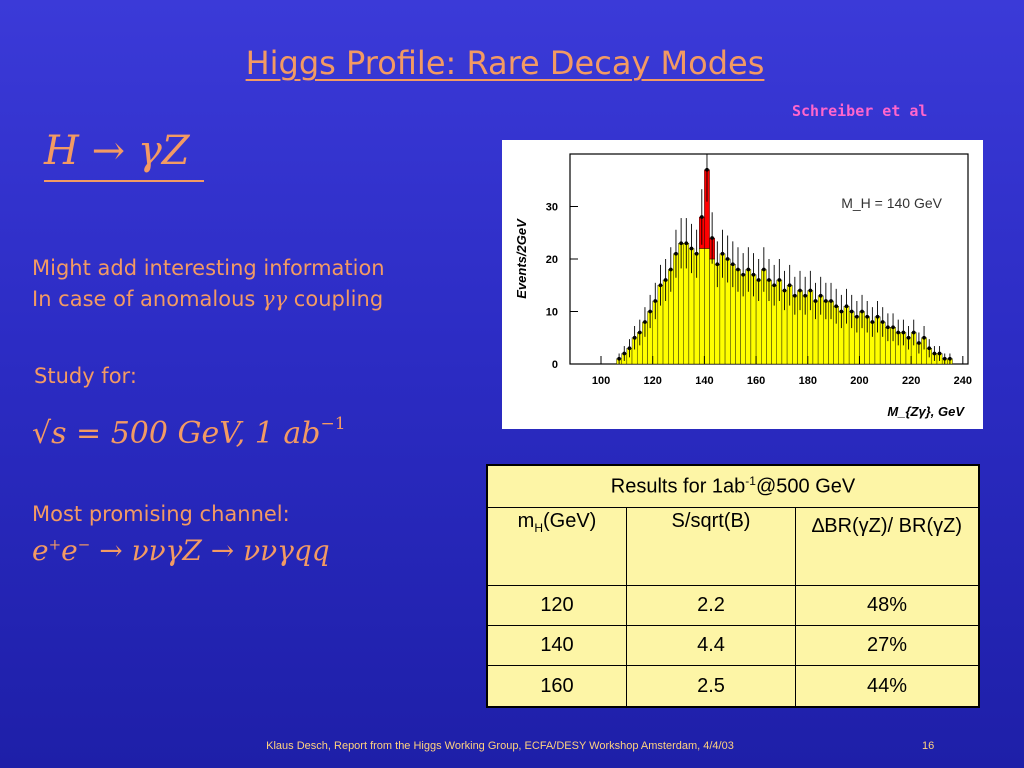 Image resolution: width=1024 pixels, height=768 pixels. What do you see at coordinates (887, 546) in the screenshot?
I see `col-header-dbr: ∆BR(γZ)/ BR(γZ)` at bounding box center [887, 546].